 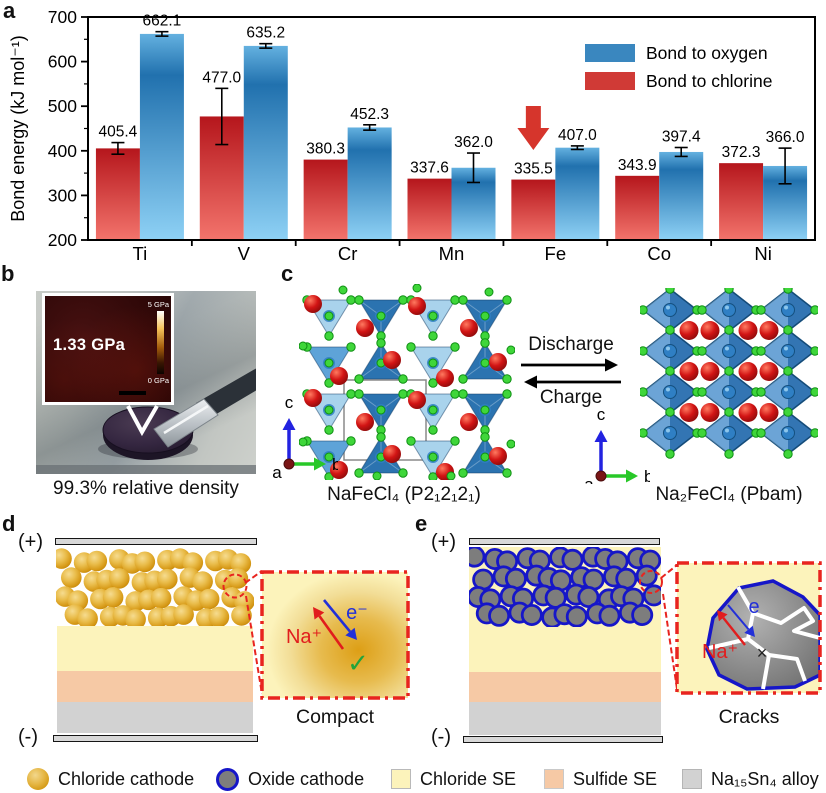 I want to click on cracks-caption: Cracks, so click(x=749, y=717).